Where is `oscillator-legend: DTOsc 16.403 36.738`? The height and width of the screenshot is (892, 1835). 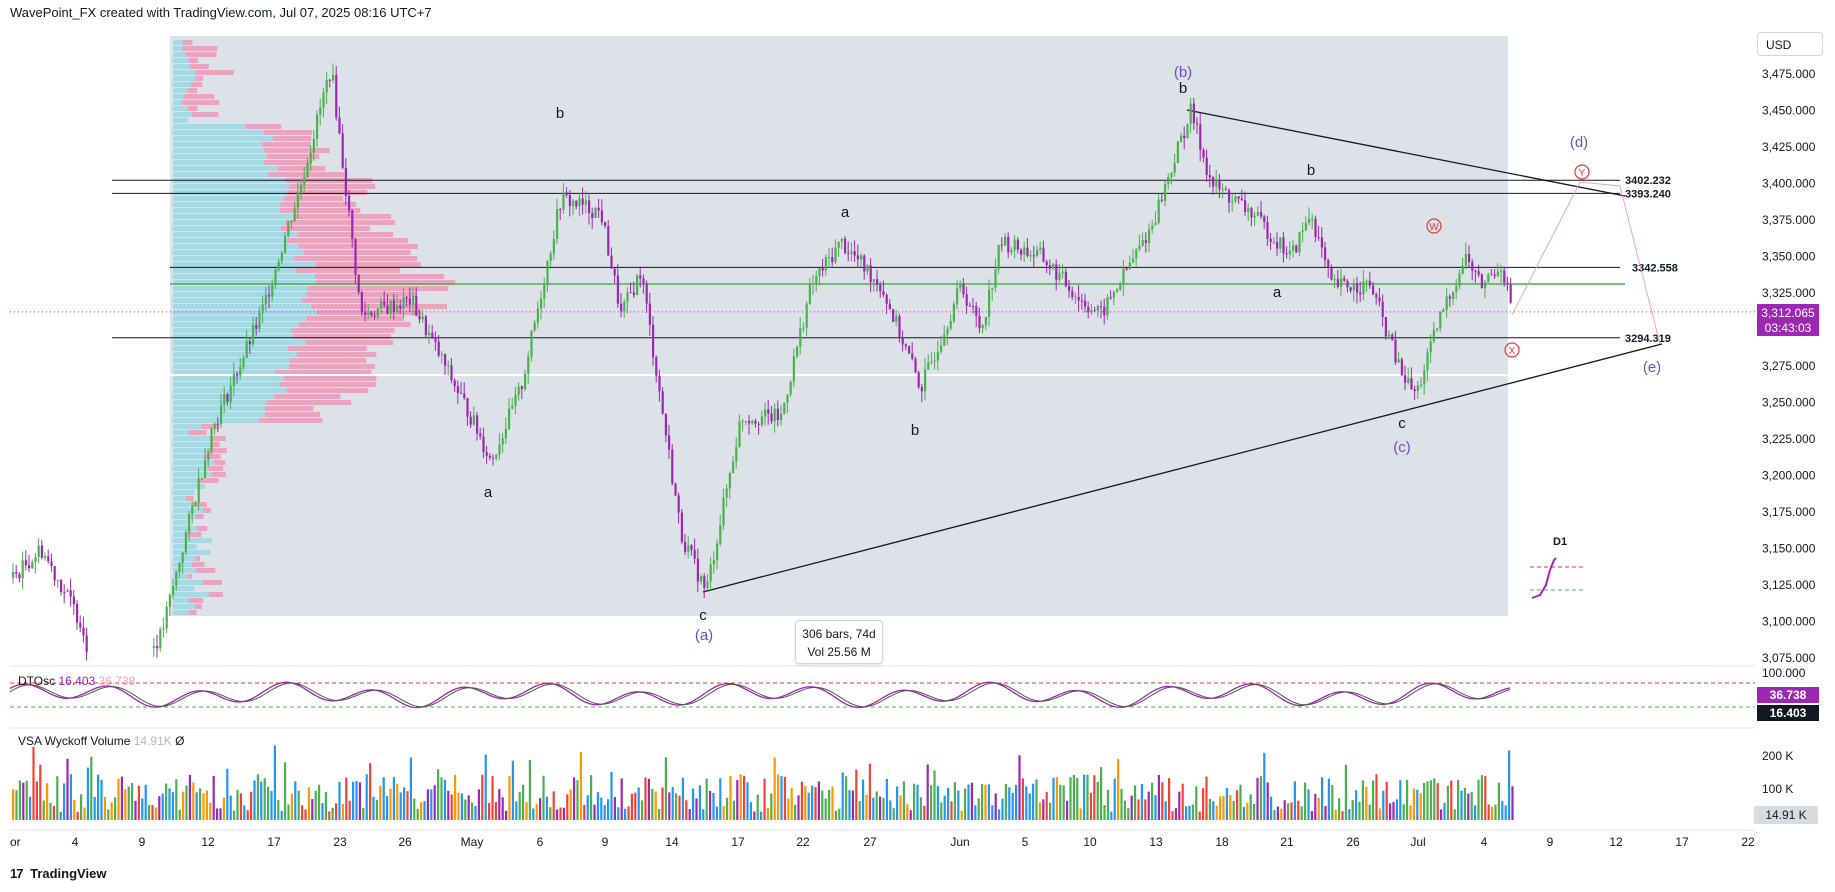
oscillator-legend: DTOsc 16.403 36.738 is located at coordinates (76, 681).